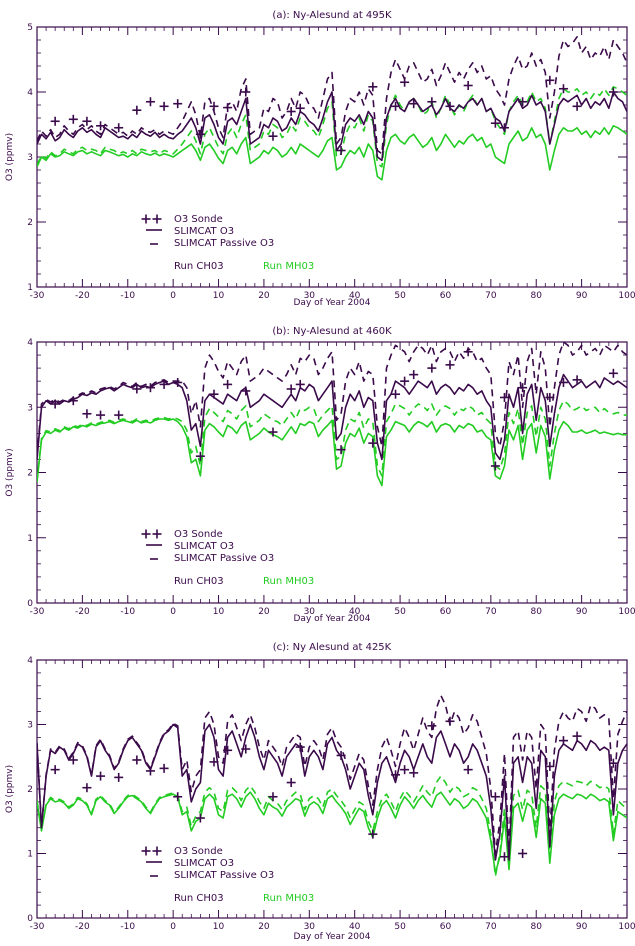 Image resolution: width=635 pixels, height=946 pixels. Describe the element at coordinates (626, 927) in the screenshot. I see `x-tick-label: 100` at that location.